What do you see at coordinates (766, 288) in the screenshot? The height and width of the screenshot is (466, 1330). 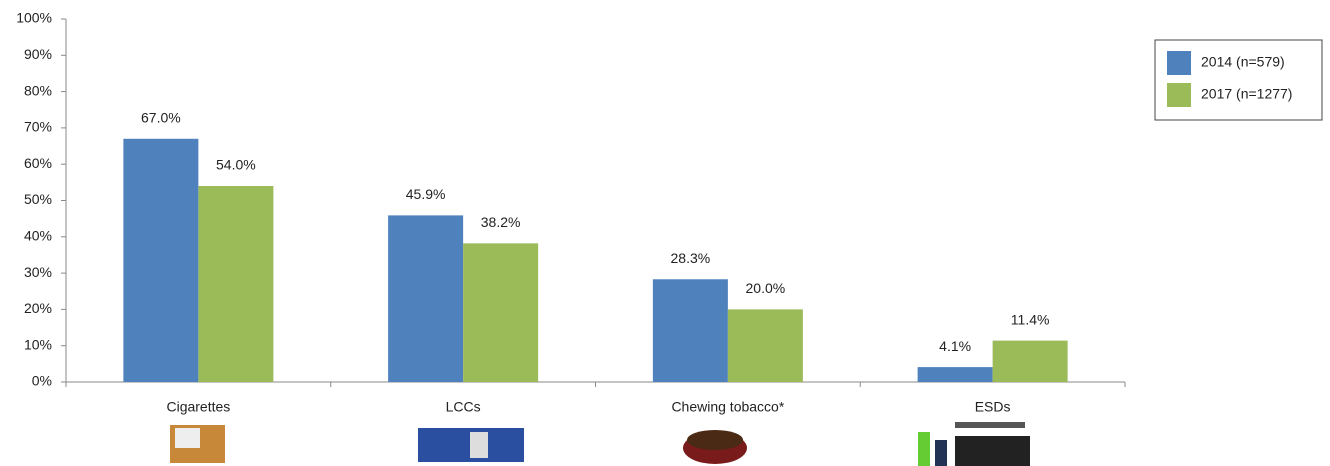 I see `value-label: 20.0%` at bounding box center [766, 288].